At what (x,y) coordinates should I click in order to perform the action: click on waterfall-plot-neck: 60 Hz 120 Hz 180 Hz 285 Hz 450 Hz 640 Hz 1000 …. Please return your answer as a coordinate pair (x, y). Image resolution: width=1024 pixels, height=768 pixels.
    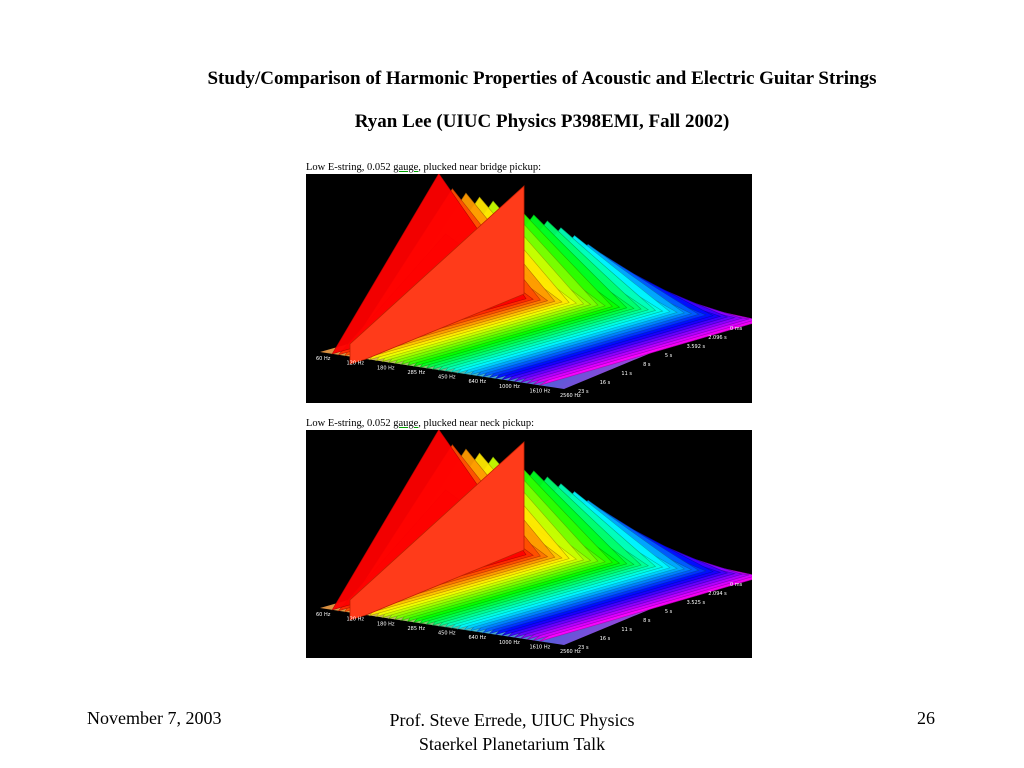
    Looking at the image, I should click on (529, 544).